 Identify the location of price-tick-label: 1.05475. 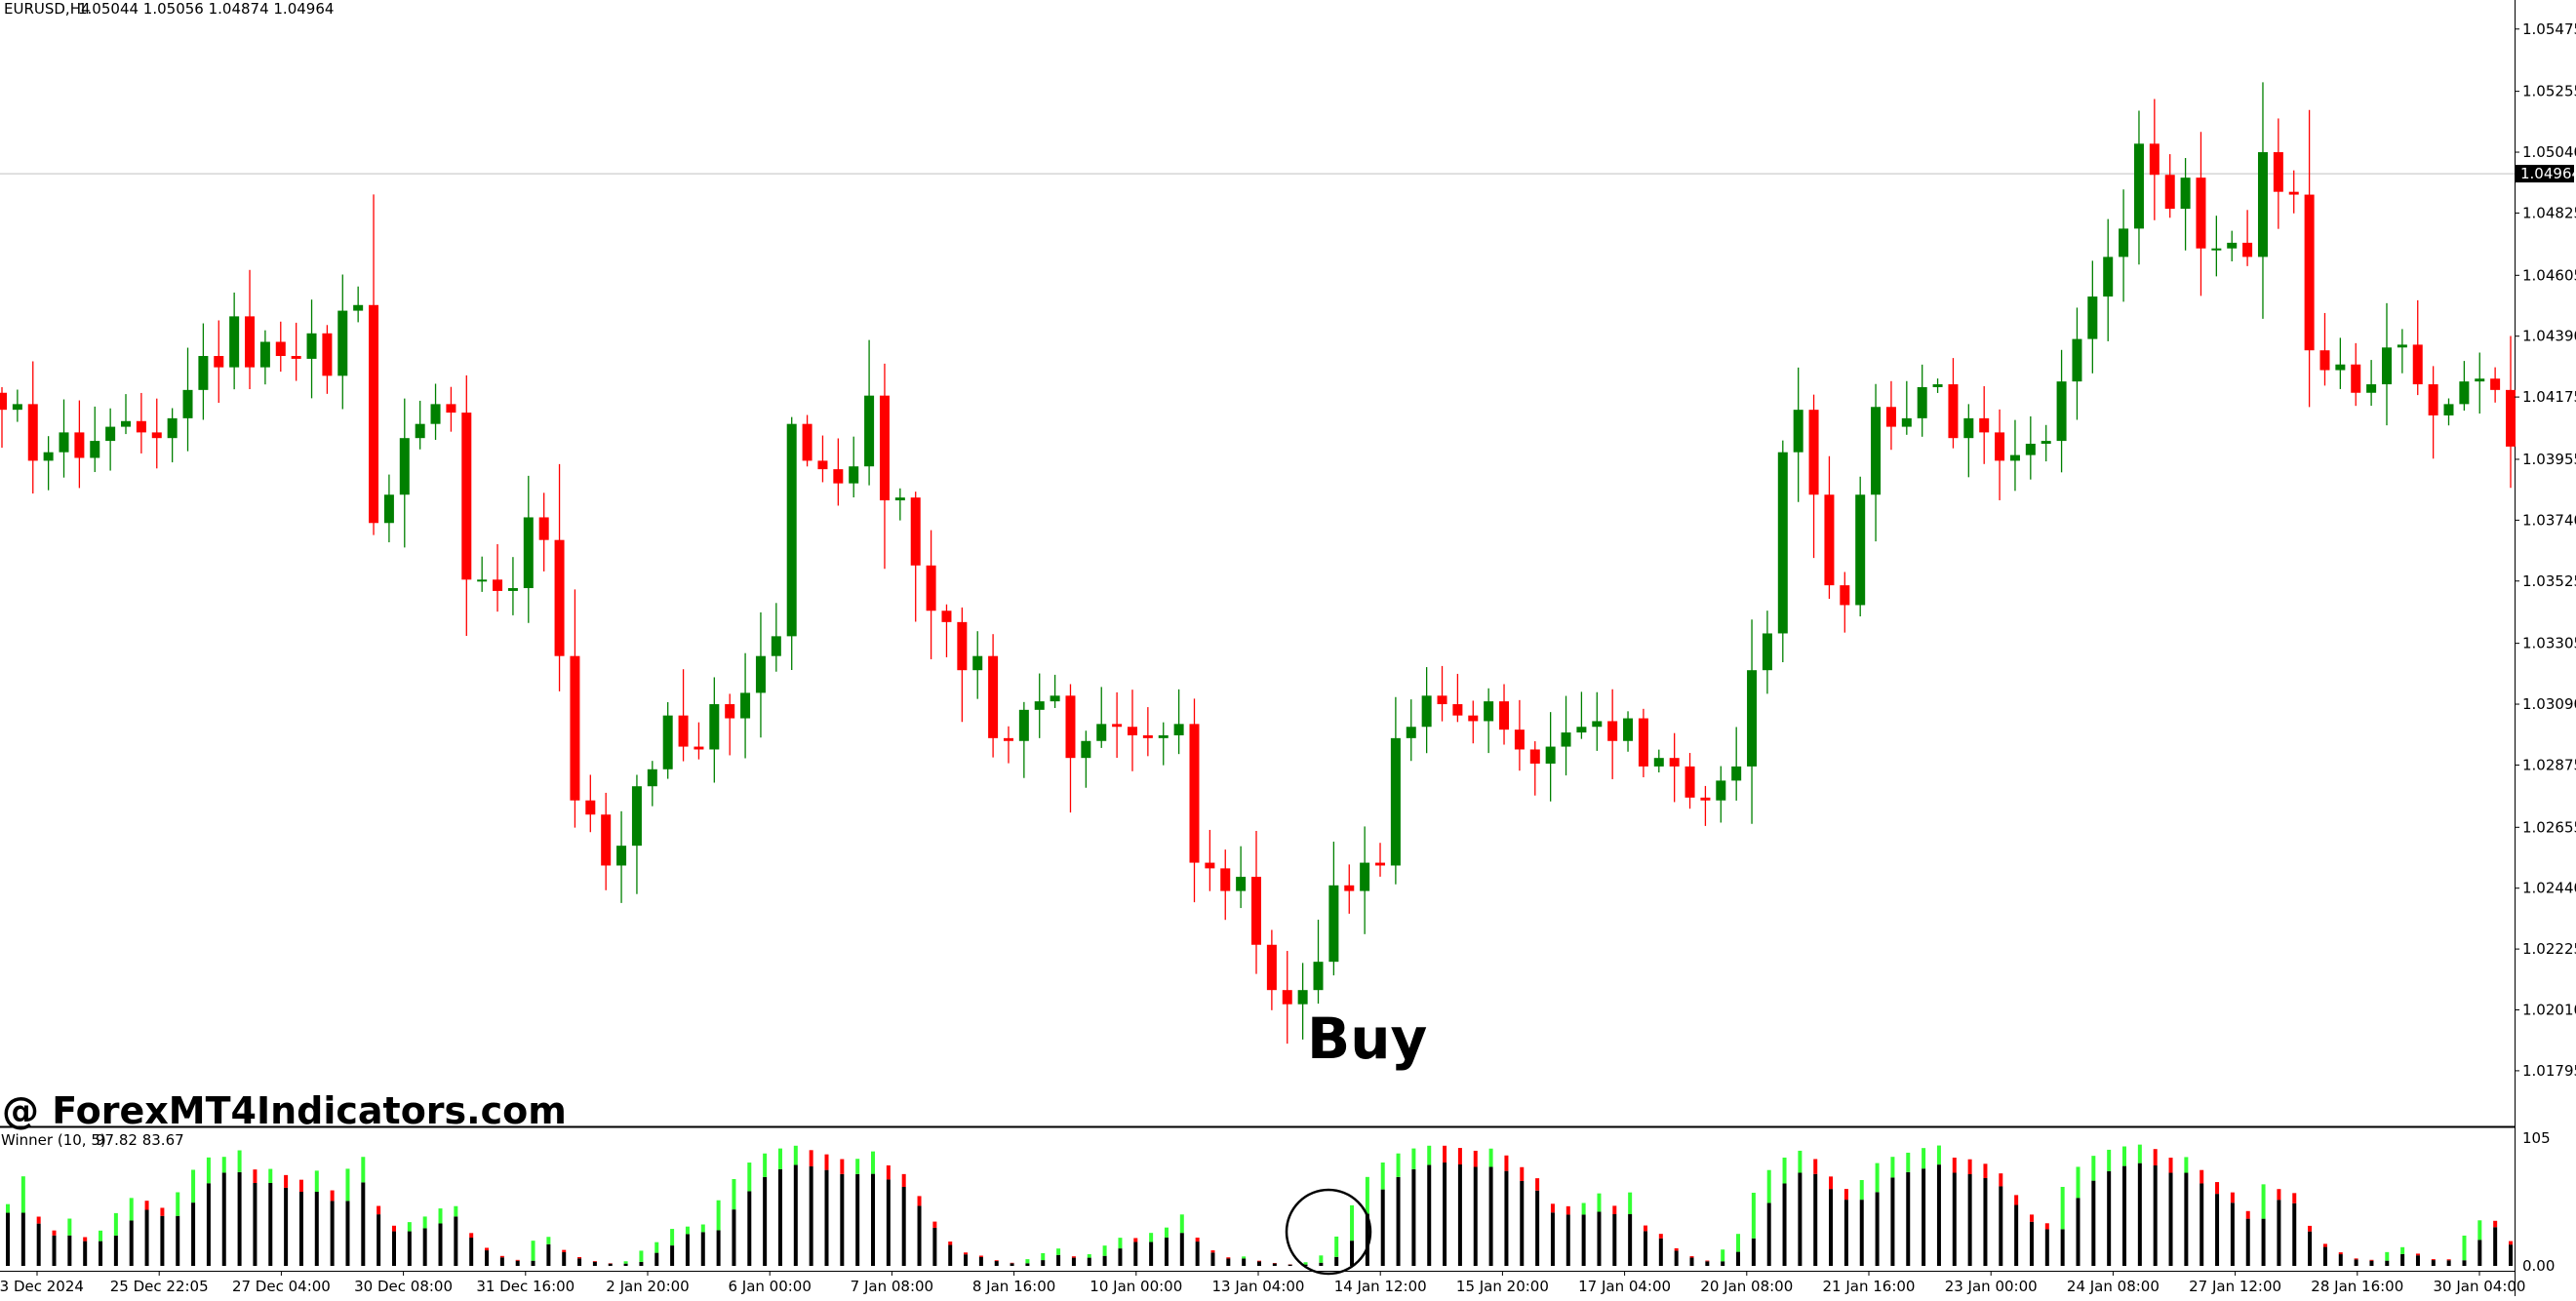
(2549, 29).